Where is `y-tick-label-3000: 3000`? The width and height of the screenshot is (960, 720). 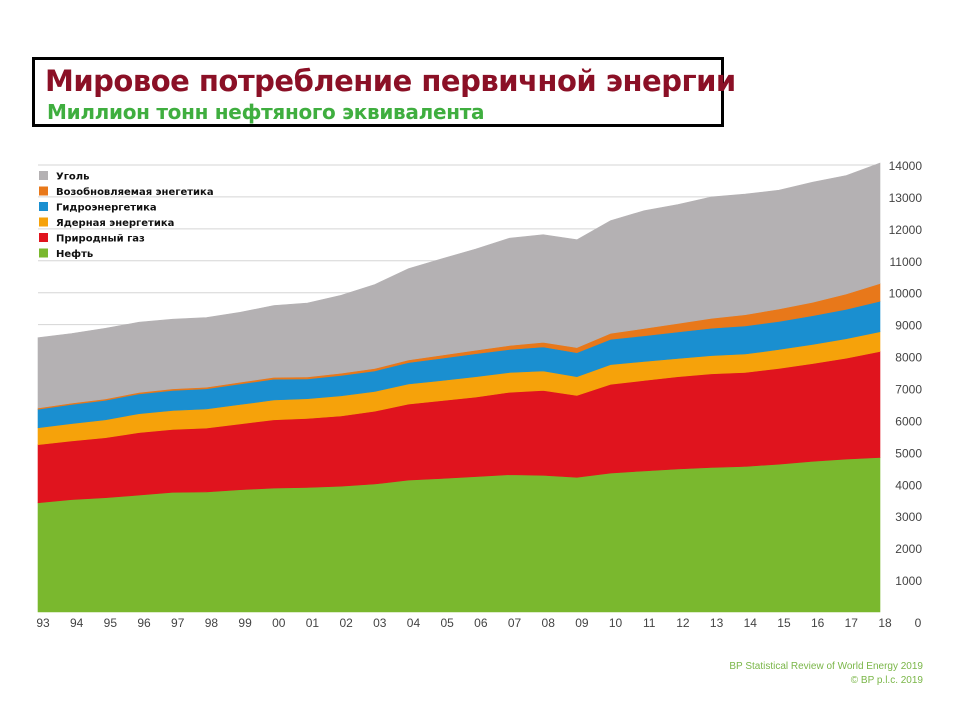
y-tick-label-3000: 3000 is located at coordinates (908, 517).